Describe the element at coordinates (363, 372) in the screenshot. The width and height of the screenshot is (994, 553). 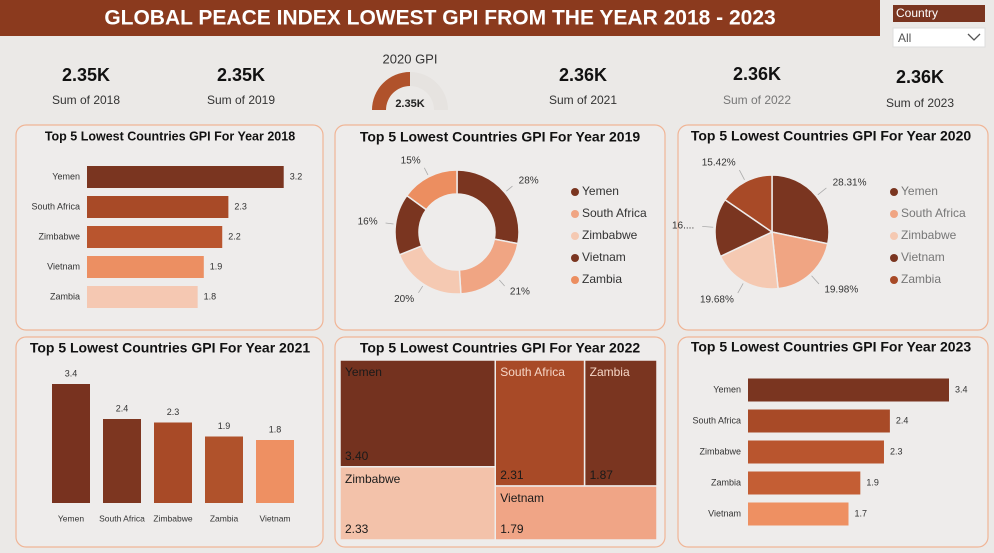
I see `tile-name: Yemen` at that location.